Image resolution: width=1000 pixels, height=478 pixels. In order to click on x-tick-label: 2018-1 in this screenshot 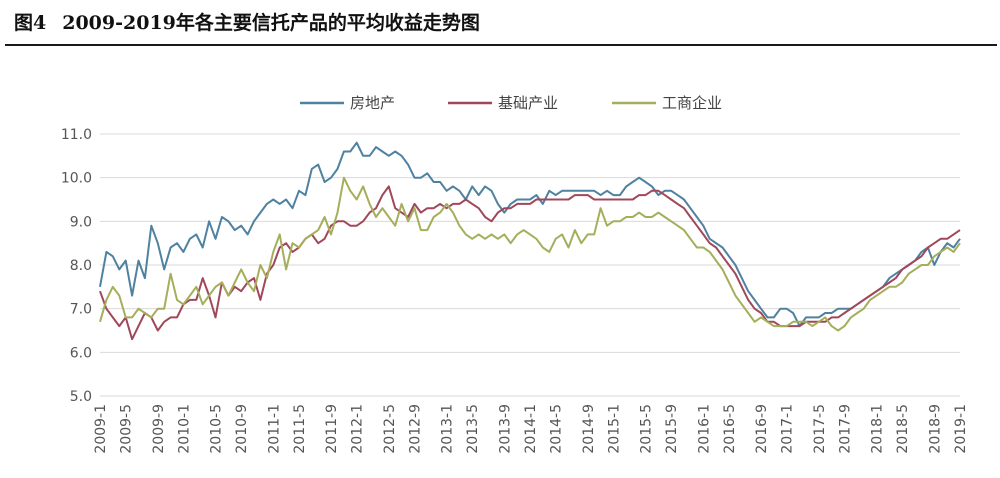, I will do `click(878, 429)`.